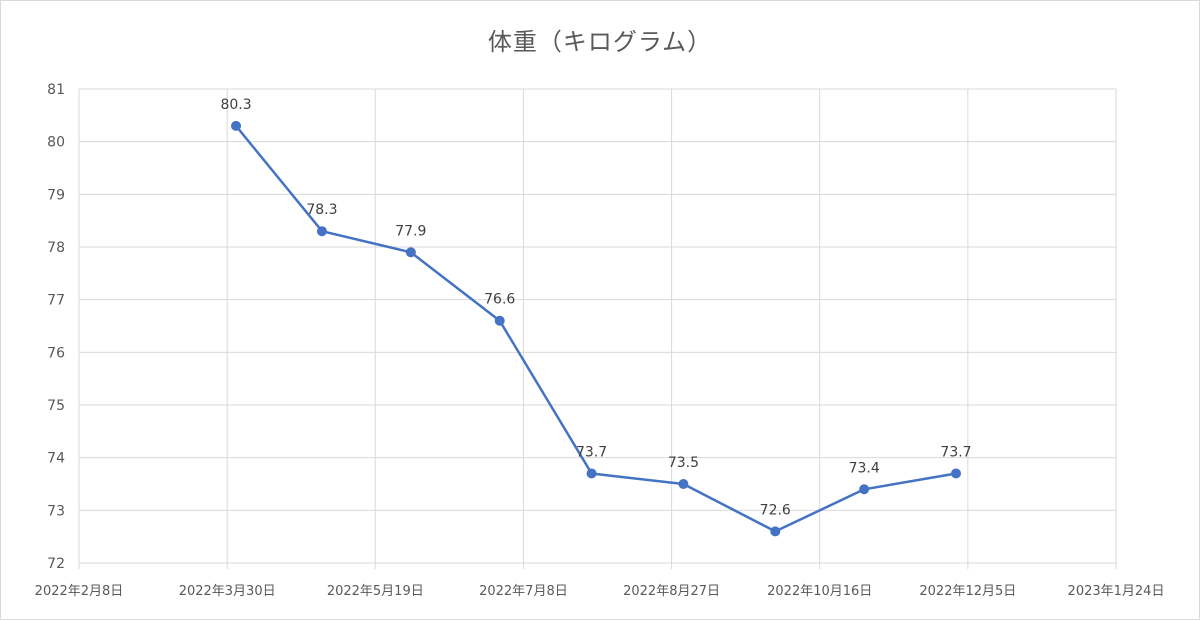 The width and height of the screenshot is (1200, 620). I want to click on y-tick-label: 80, so click(56, 143).